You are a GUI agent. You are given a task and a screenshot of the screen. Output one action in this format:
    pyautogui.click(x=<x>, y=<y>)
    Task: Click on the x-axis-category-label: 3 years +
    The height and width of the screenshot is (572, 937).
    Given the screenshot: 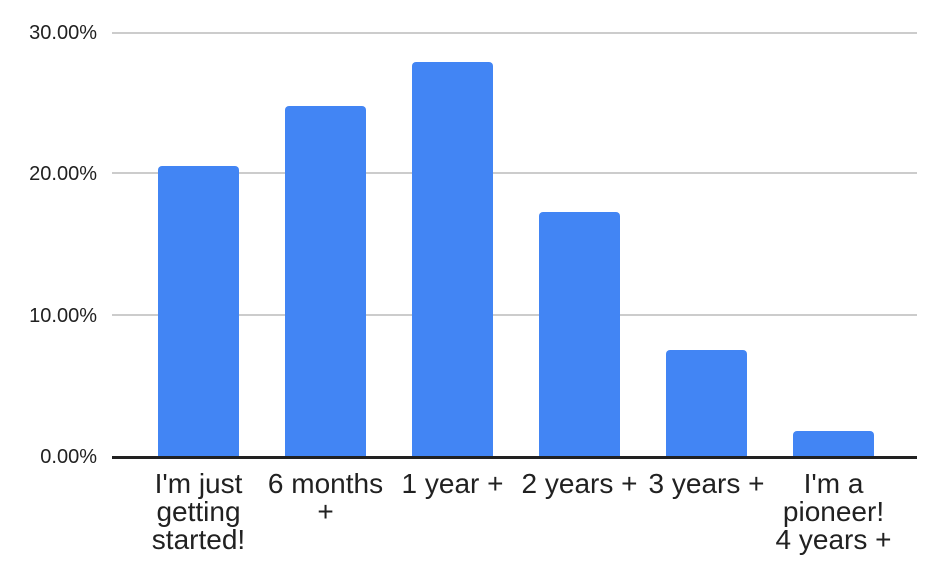 What is the action you would take?
    pyautogui.click(x=706, y=512)
    